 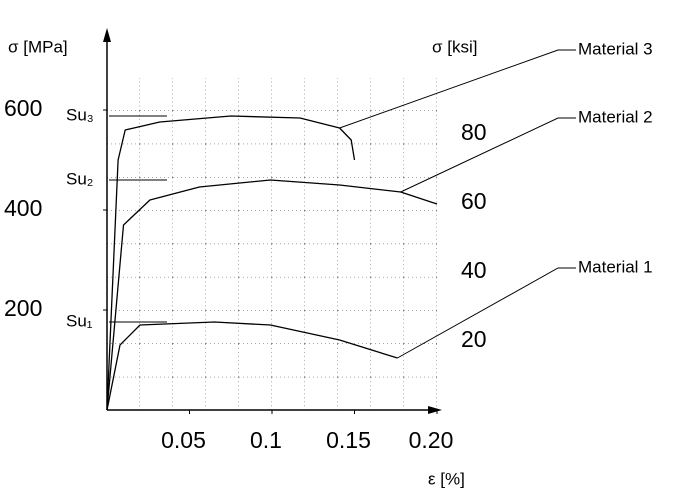 What do you see at coordinates (38, 46) in the screenshot?
I see `y-label: σ [MPa]` at bounding box center [38, 46].